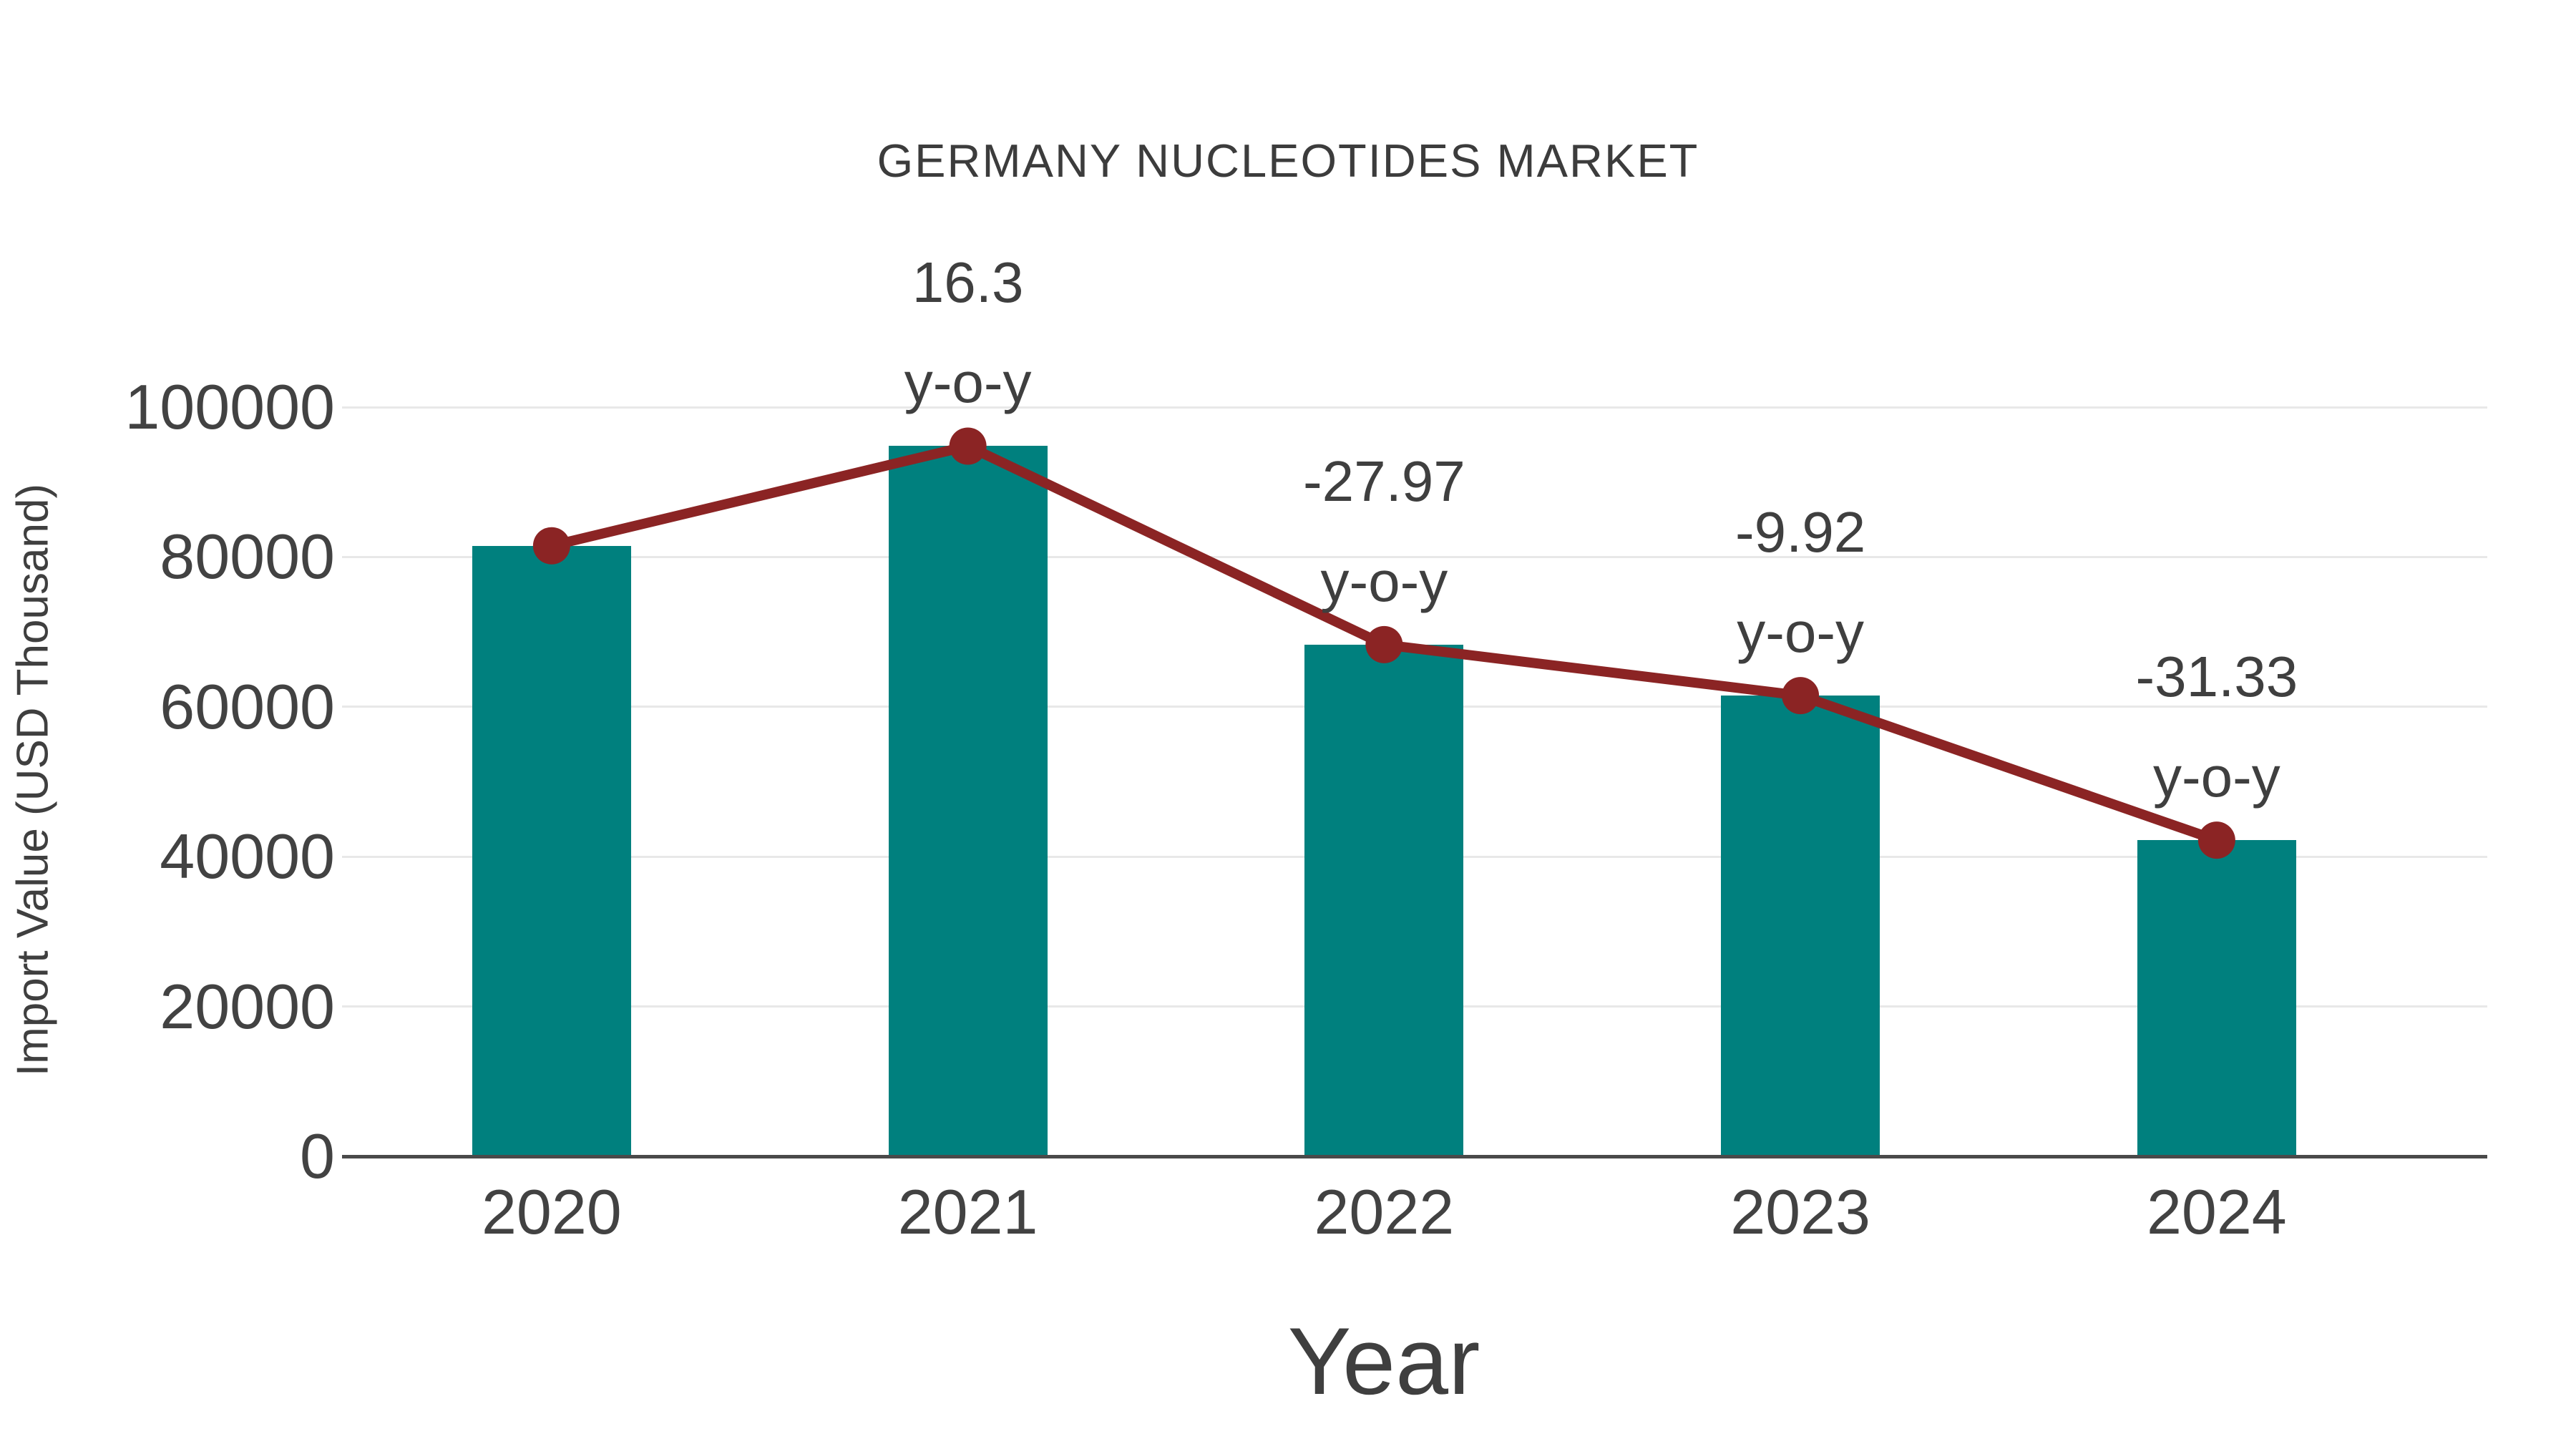  What do you see at coordinates (2217, 727) in the screenshot?
I see `annotation-2024: -31.33 y-o-y` at bounding box center [2217, 727].